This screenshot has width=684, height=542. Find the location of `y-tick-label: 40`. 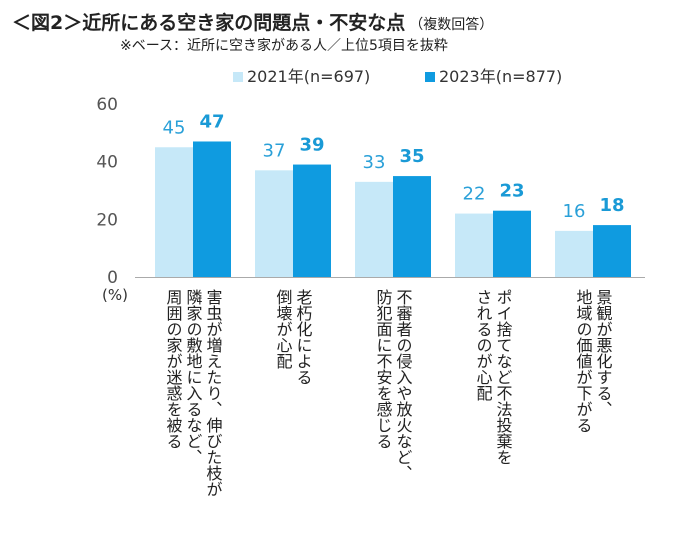

y-tick-label: 40 is located at coordinates (107, 163).